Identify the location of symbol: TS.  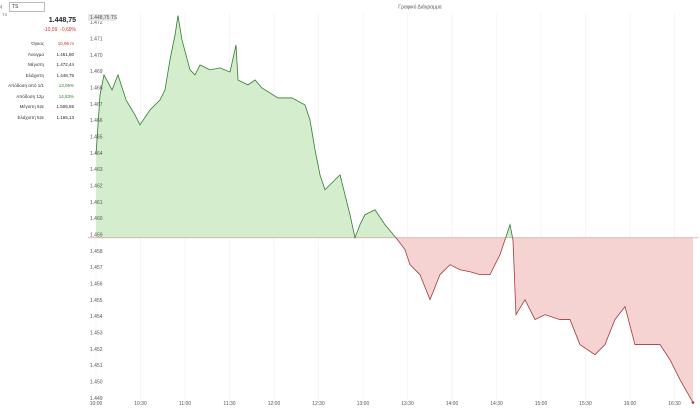
(5, 14).